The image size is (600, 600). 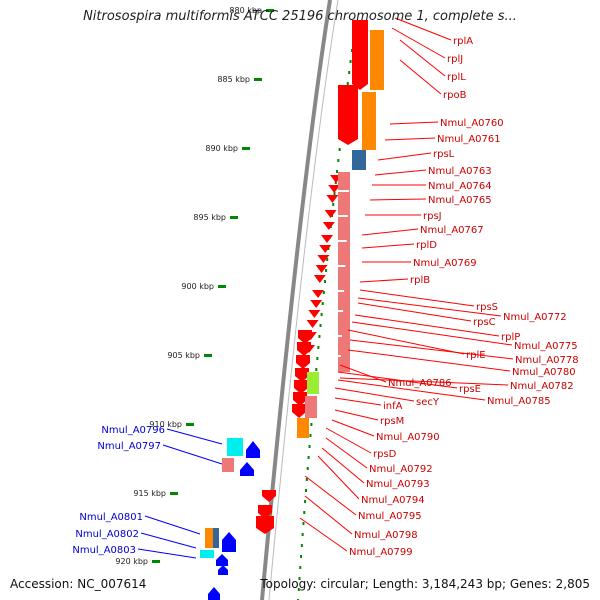 I want to click on gene-label: rplD, so click(x=426, y=245).